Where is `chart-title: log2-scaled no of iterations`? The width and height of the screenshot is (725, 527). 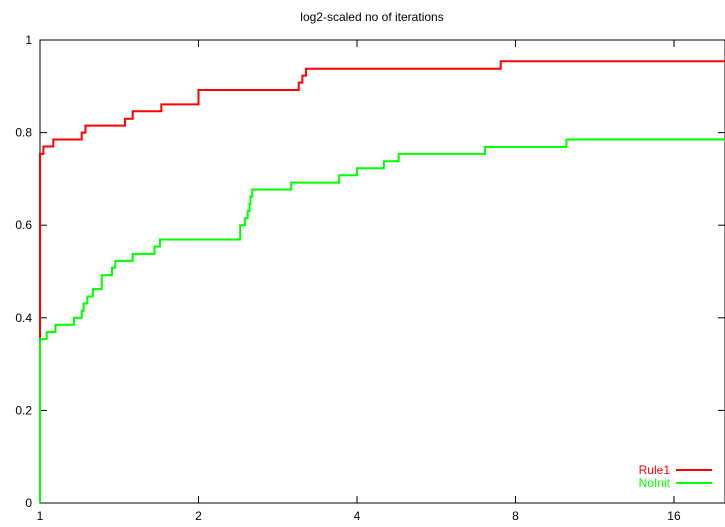 chart-title: log2-scaled no of iterations is located at coordinates (371, 17).